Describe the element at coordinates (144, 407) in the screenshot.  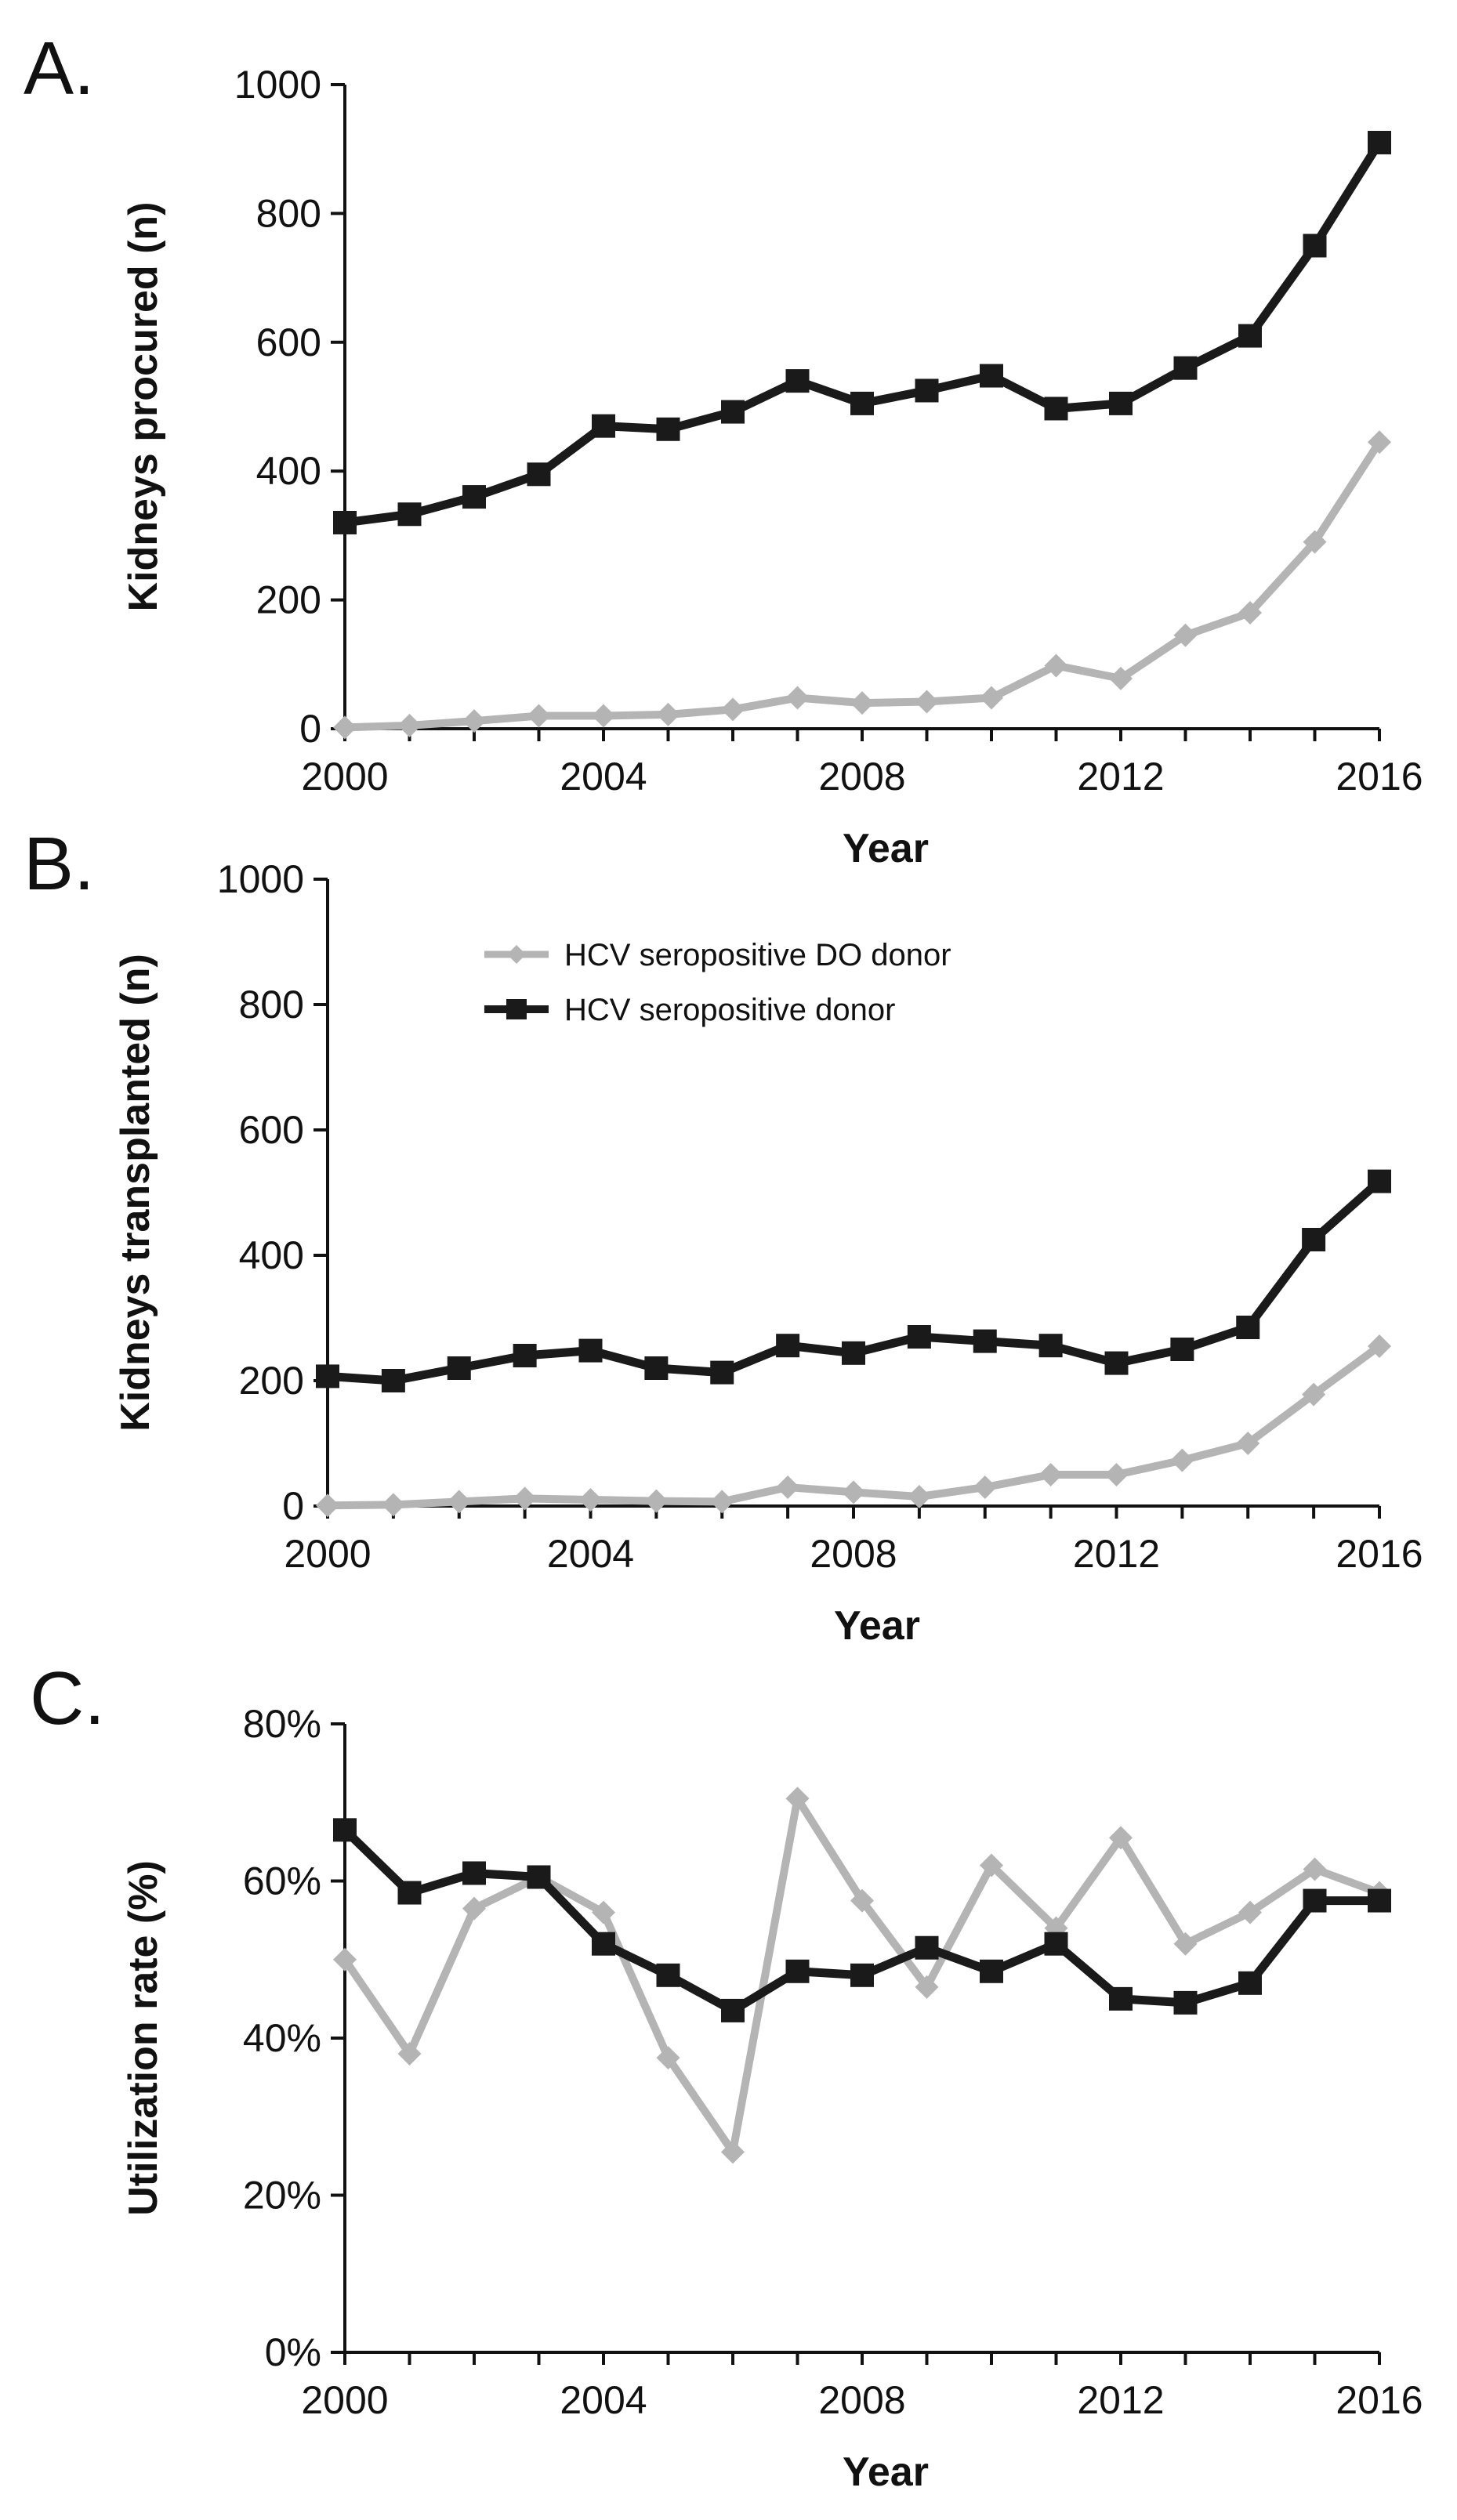
I see `y-axis-label: Kidneys procured (n)` at that location.